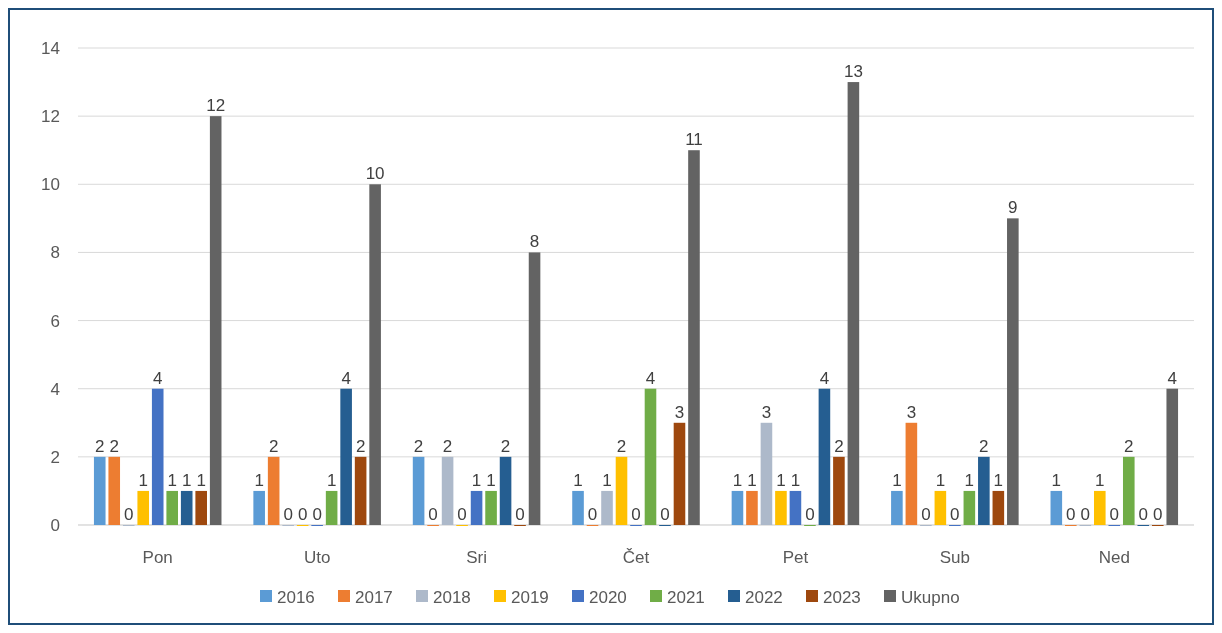 This screenshot has height=633, width=1222. Describe the element at coordinates (55, 253) in the screenshot. I see `y-tick-label: 8` at that location.